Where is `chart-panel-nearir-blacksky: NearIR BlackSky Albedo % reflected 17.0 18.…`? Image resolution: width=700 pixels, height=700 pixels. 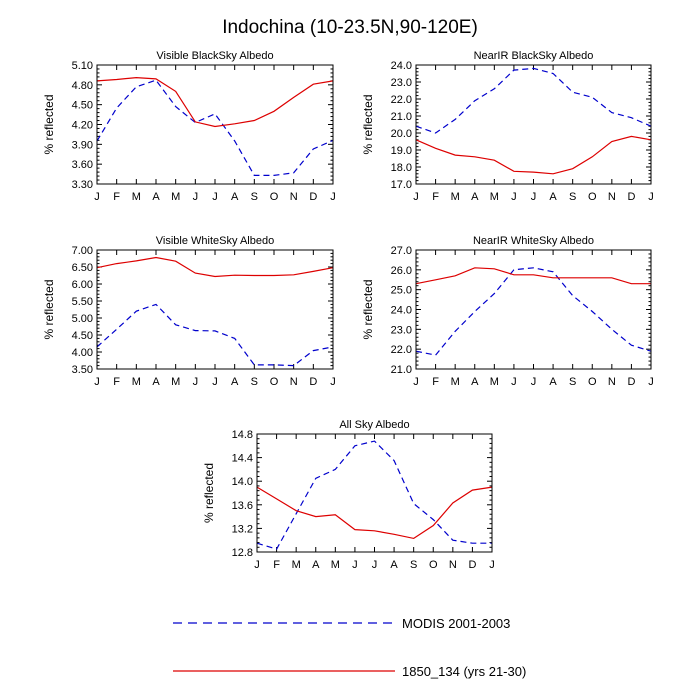
chart-panel-nearir-blacksky: NearIR BlackSky Albedo % reflected 17.0 18.… is located at coordinates (507, 126).